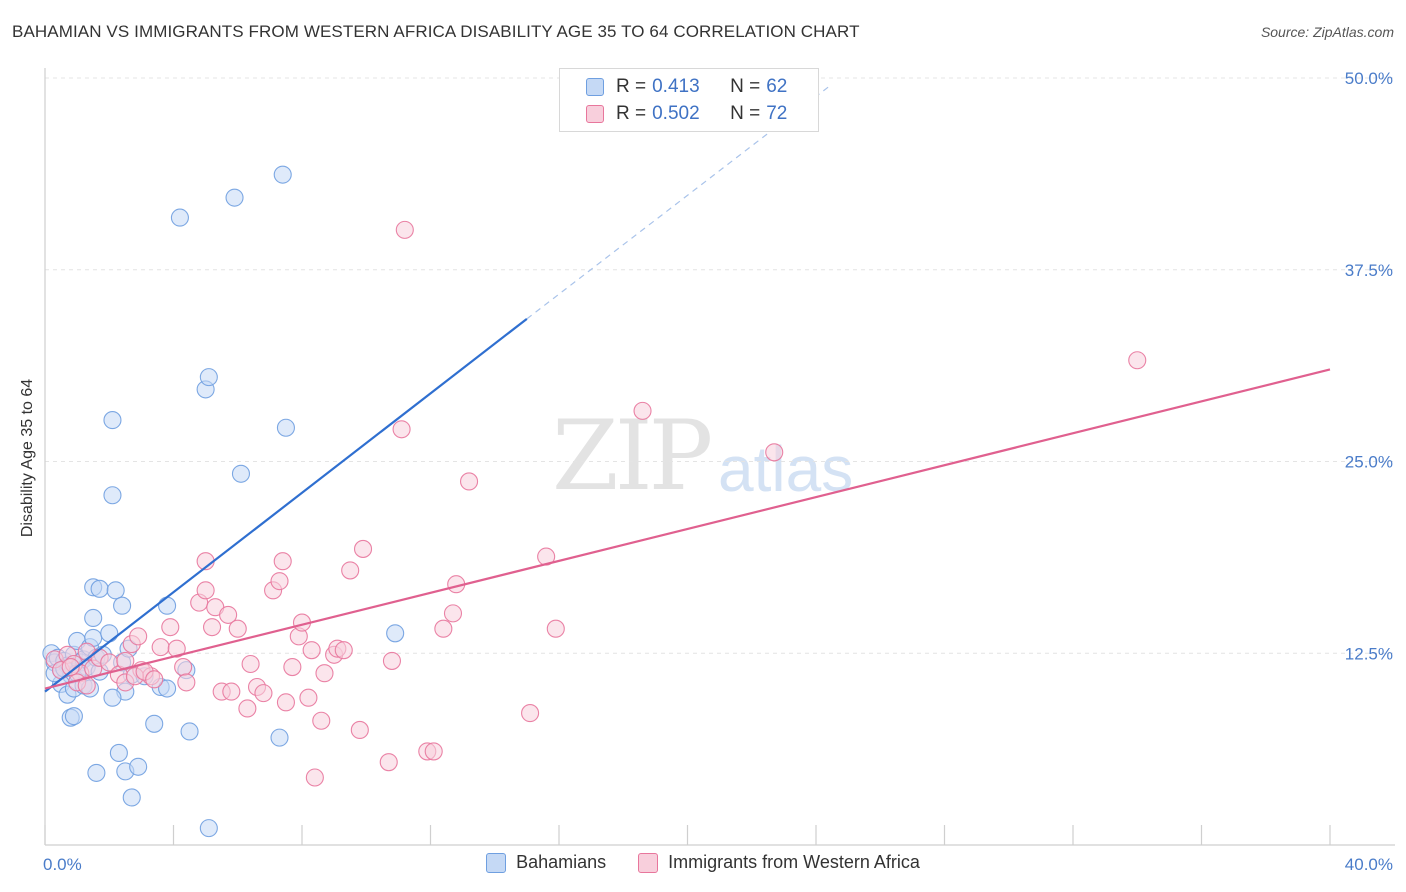 The height and width of the screenshot is (892, 1406). What do you see at coordinates (595, 114) in the screenshot?
I see `legend-swatch-pink` at bounding box center [595, 114].